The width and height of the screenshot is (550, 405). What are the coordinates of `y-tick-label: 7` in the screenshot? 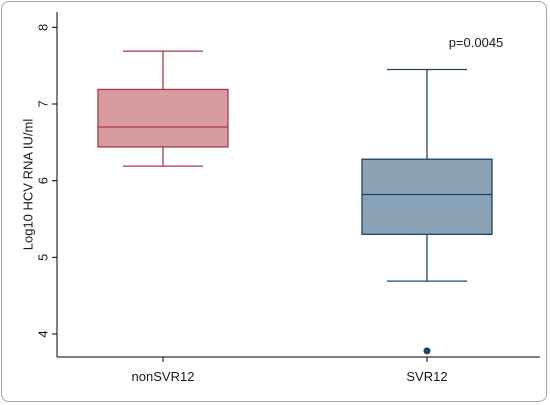 It's located at (42, 103).